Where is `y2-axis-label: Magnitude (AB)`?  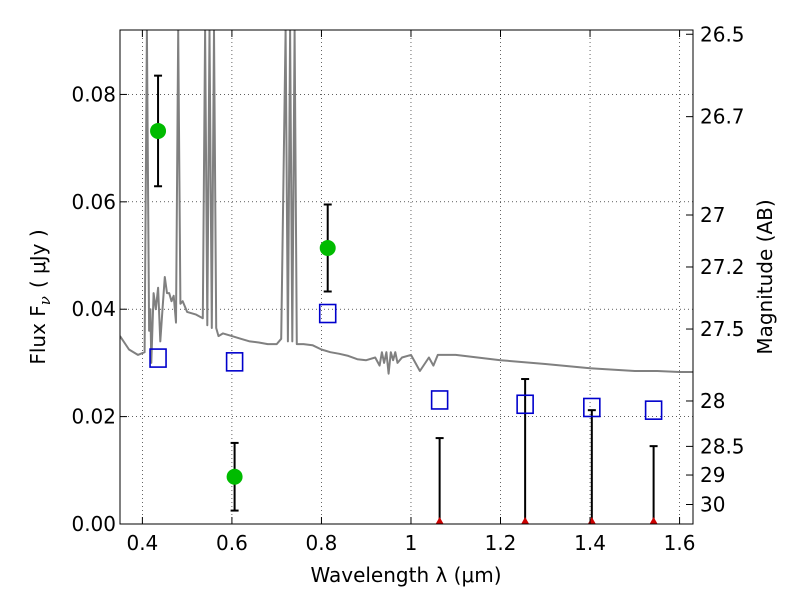 y2-axis-label: Magnitude (AB) is located at coordinates (765, 276).